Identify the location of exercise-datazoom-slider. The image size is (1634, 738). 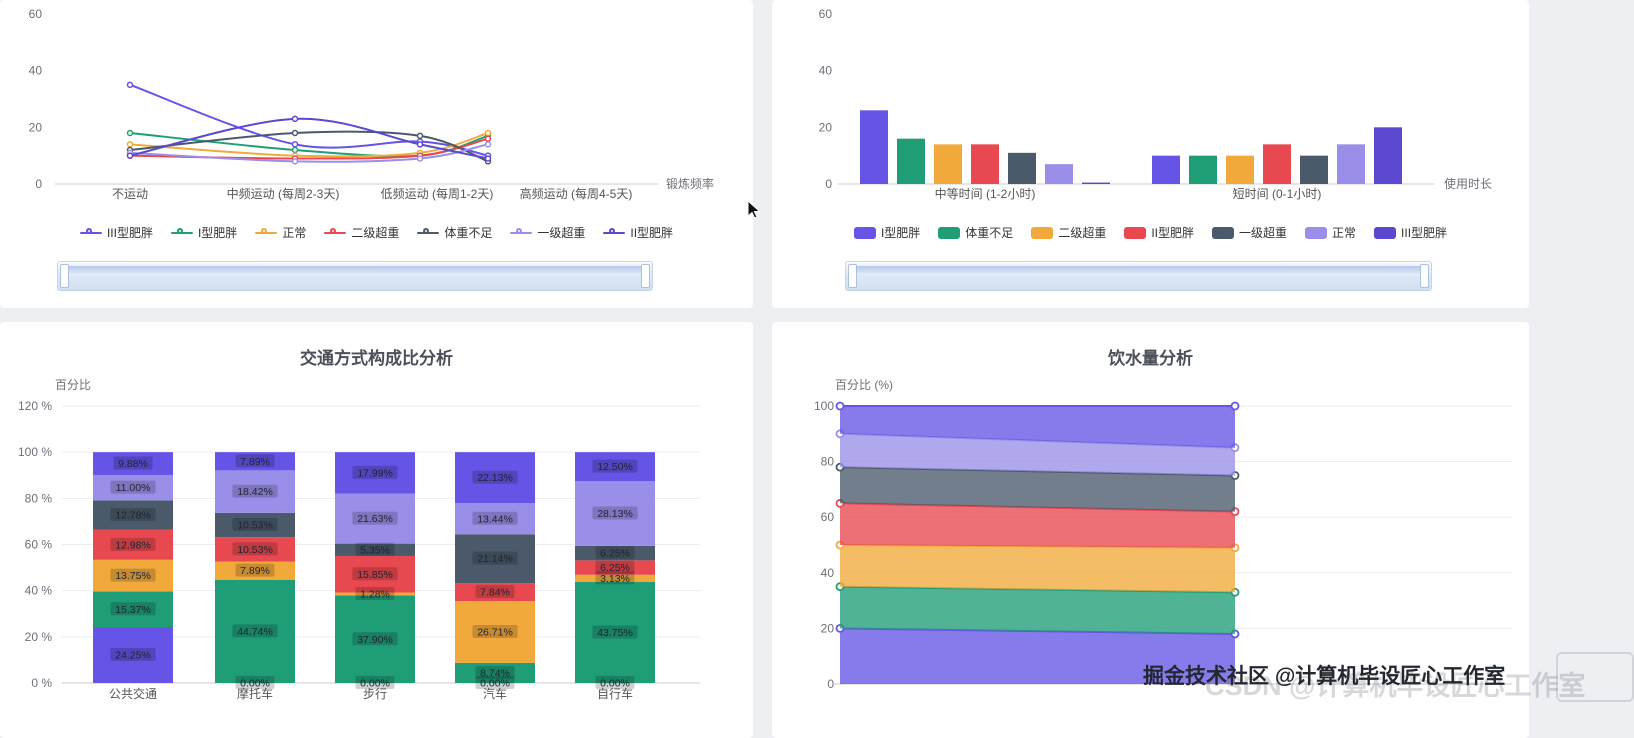
(355, 276).